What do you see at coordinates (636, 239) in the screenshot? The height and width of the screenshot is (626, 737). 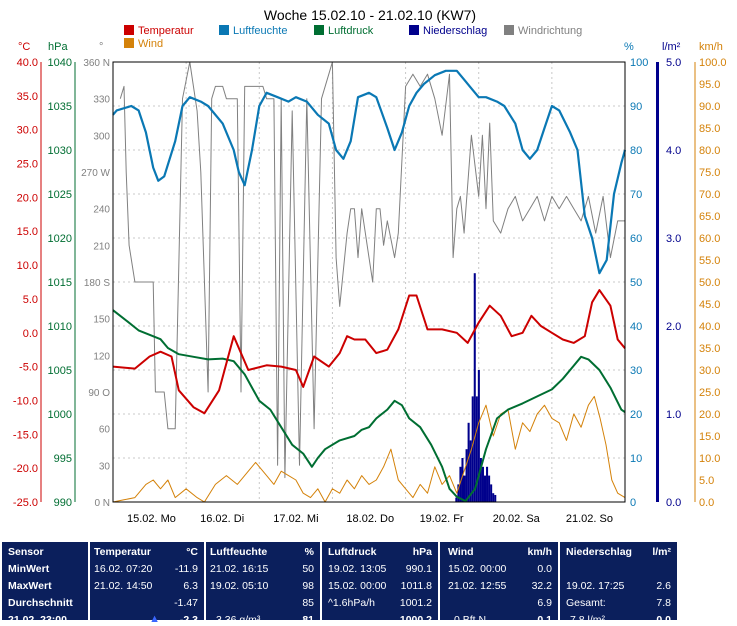 I see `y-tick-label: 60` at bounding box center [636, 239].